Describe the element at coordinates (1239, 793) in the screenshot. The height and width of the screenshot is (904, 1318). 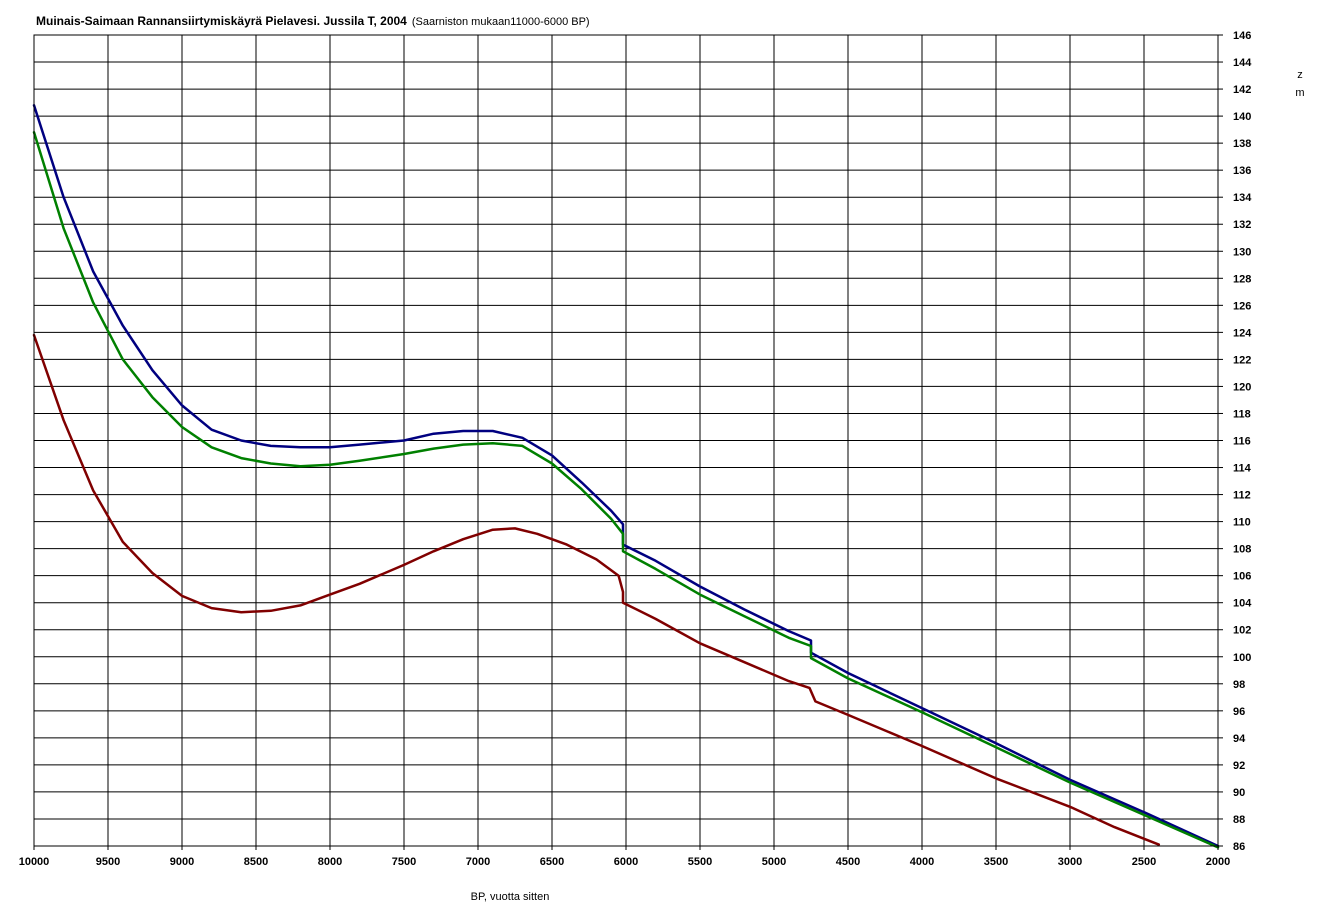
I see `y-tick-label: 90` at that location.